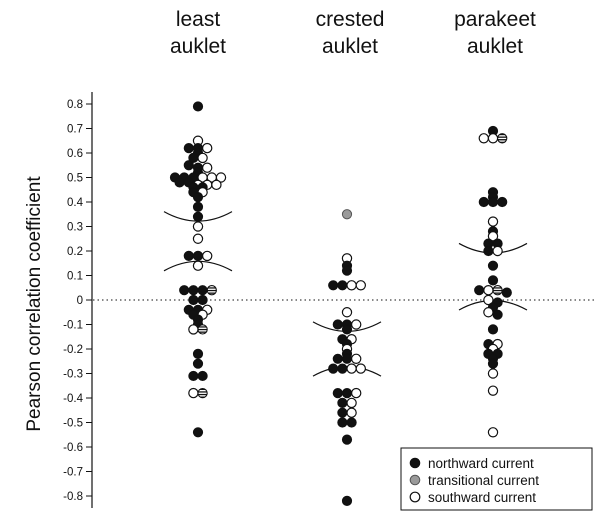 The width and height of the screenshot is (602, 513). What do you see at coordinates (481, 463) in the screenshot?
I see `legend-label-northward: northward current` at bounding box center [481, 463].